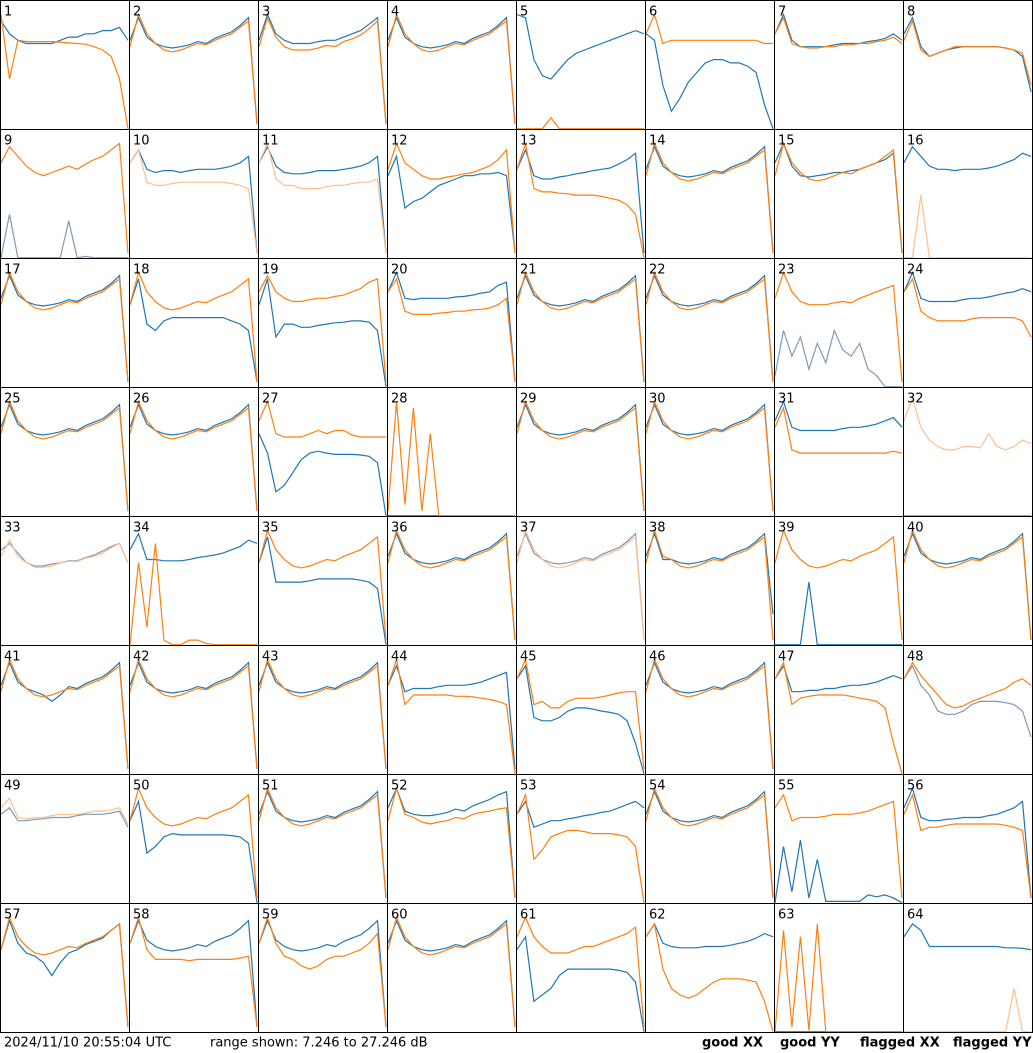  I want to click on panel-label: 4, so click(395, 12).